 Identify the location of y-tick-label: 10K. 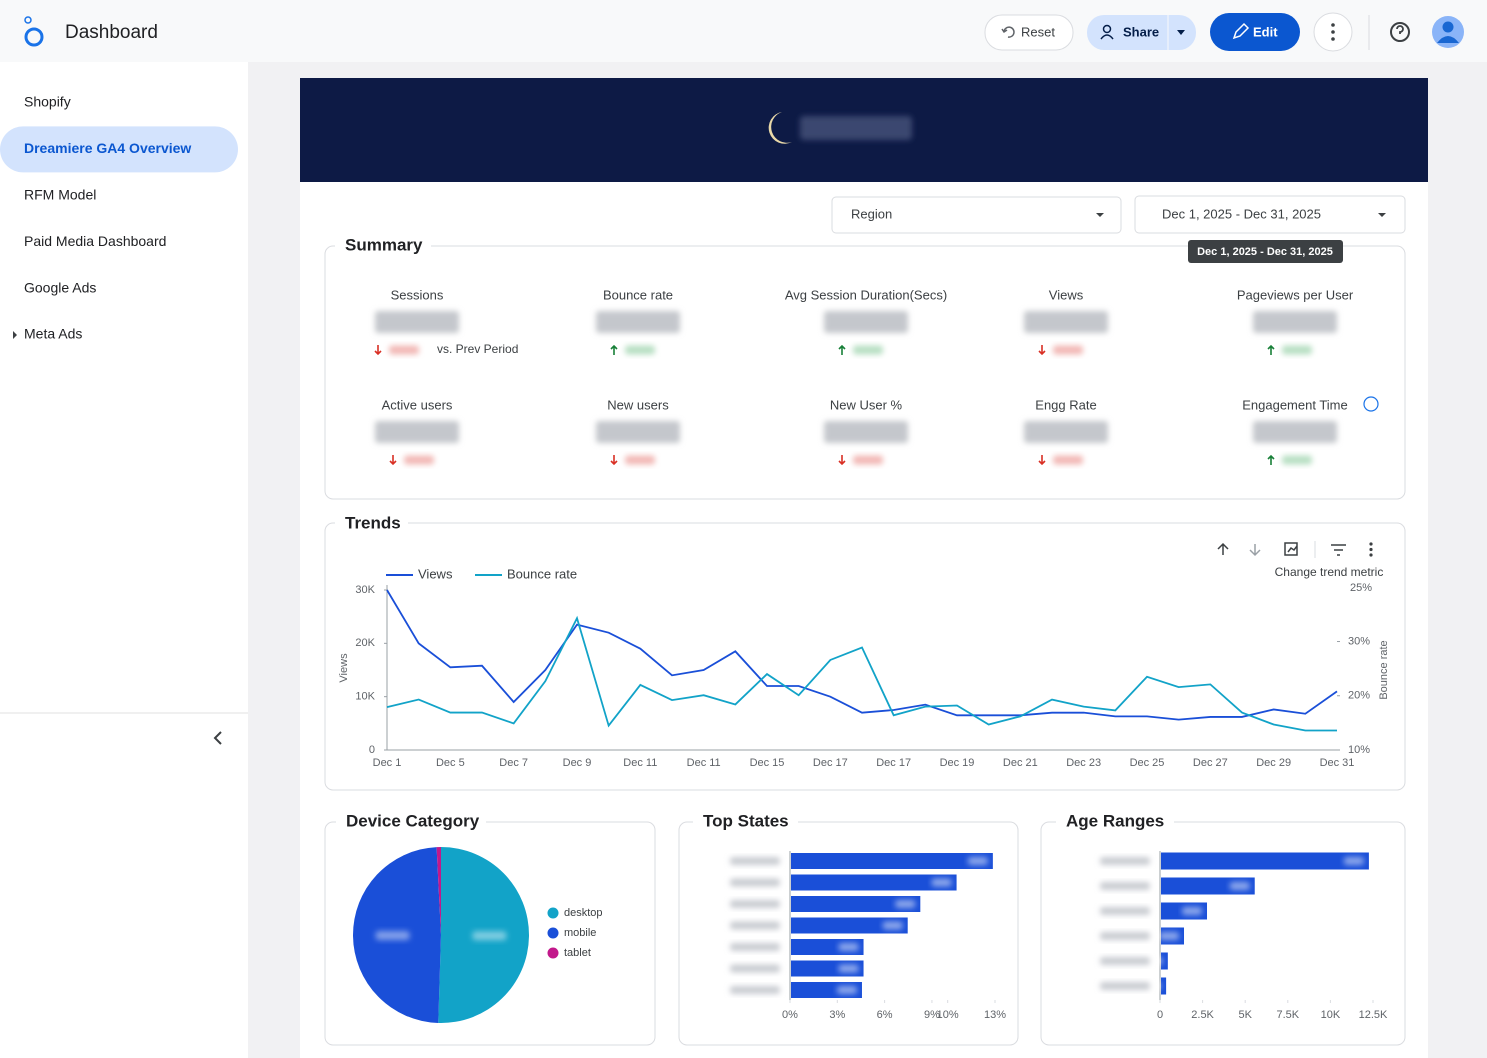
(365, 697).